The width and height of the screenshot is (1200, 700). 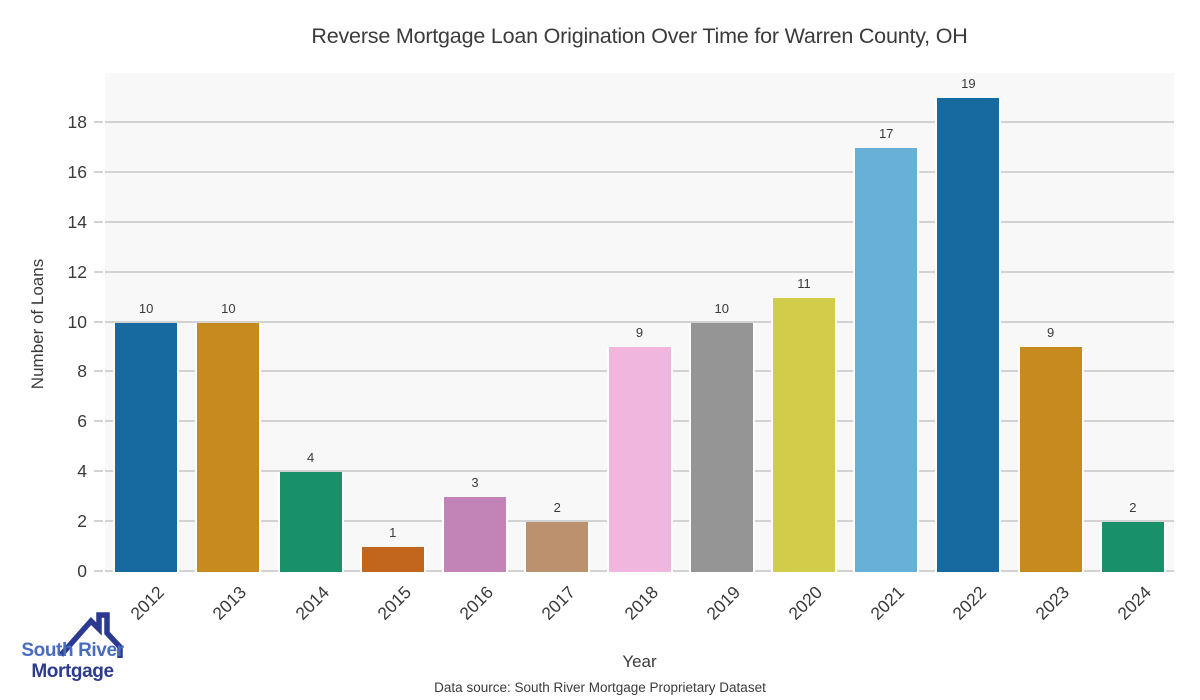 I want to click on y-tick-label-18: 18, so click(x=77, y=121).